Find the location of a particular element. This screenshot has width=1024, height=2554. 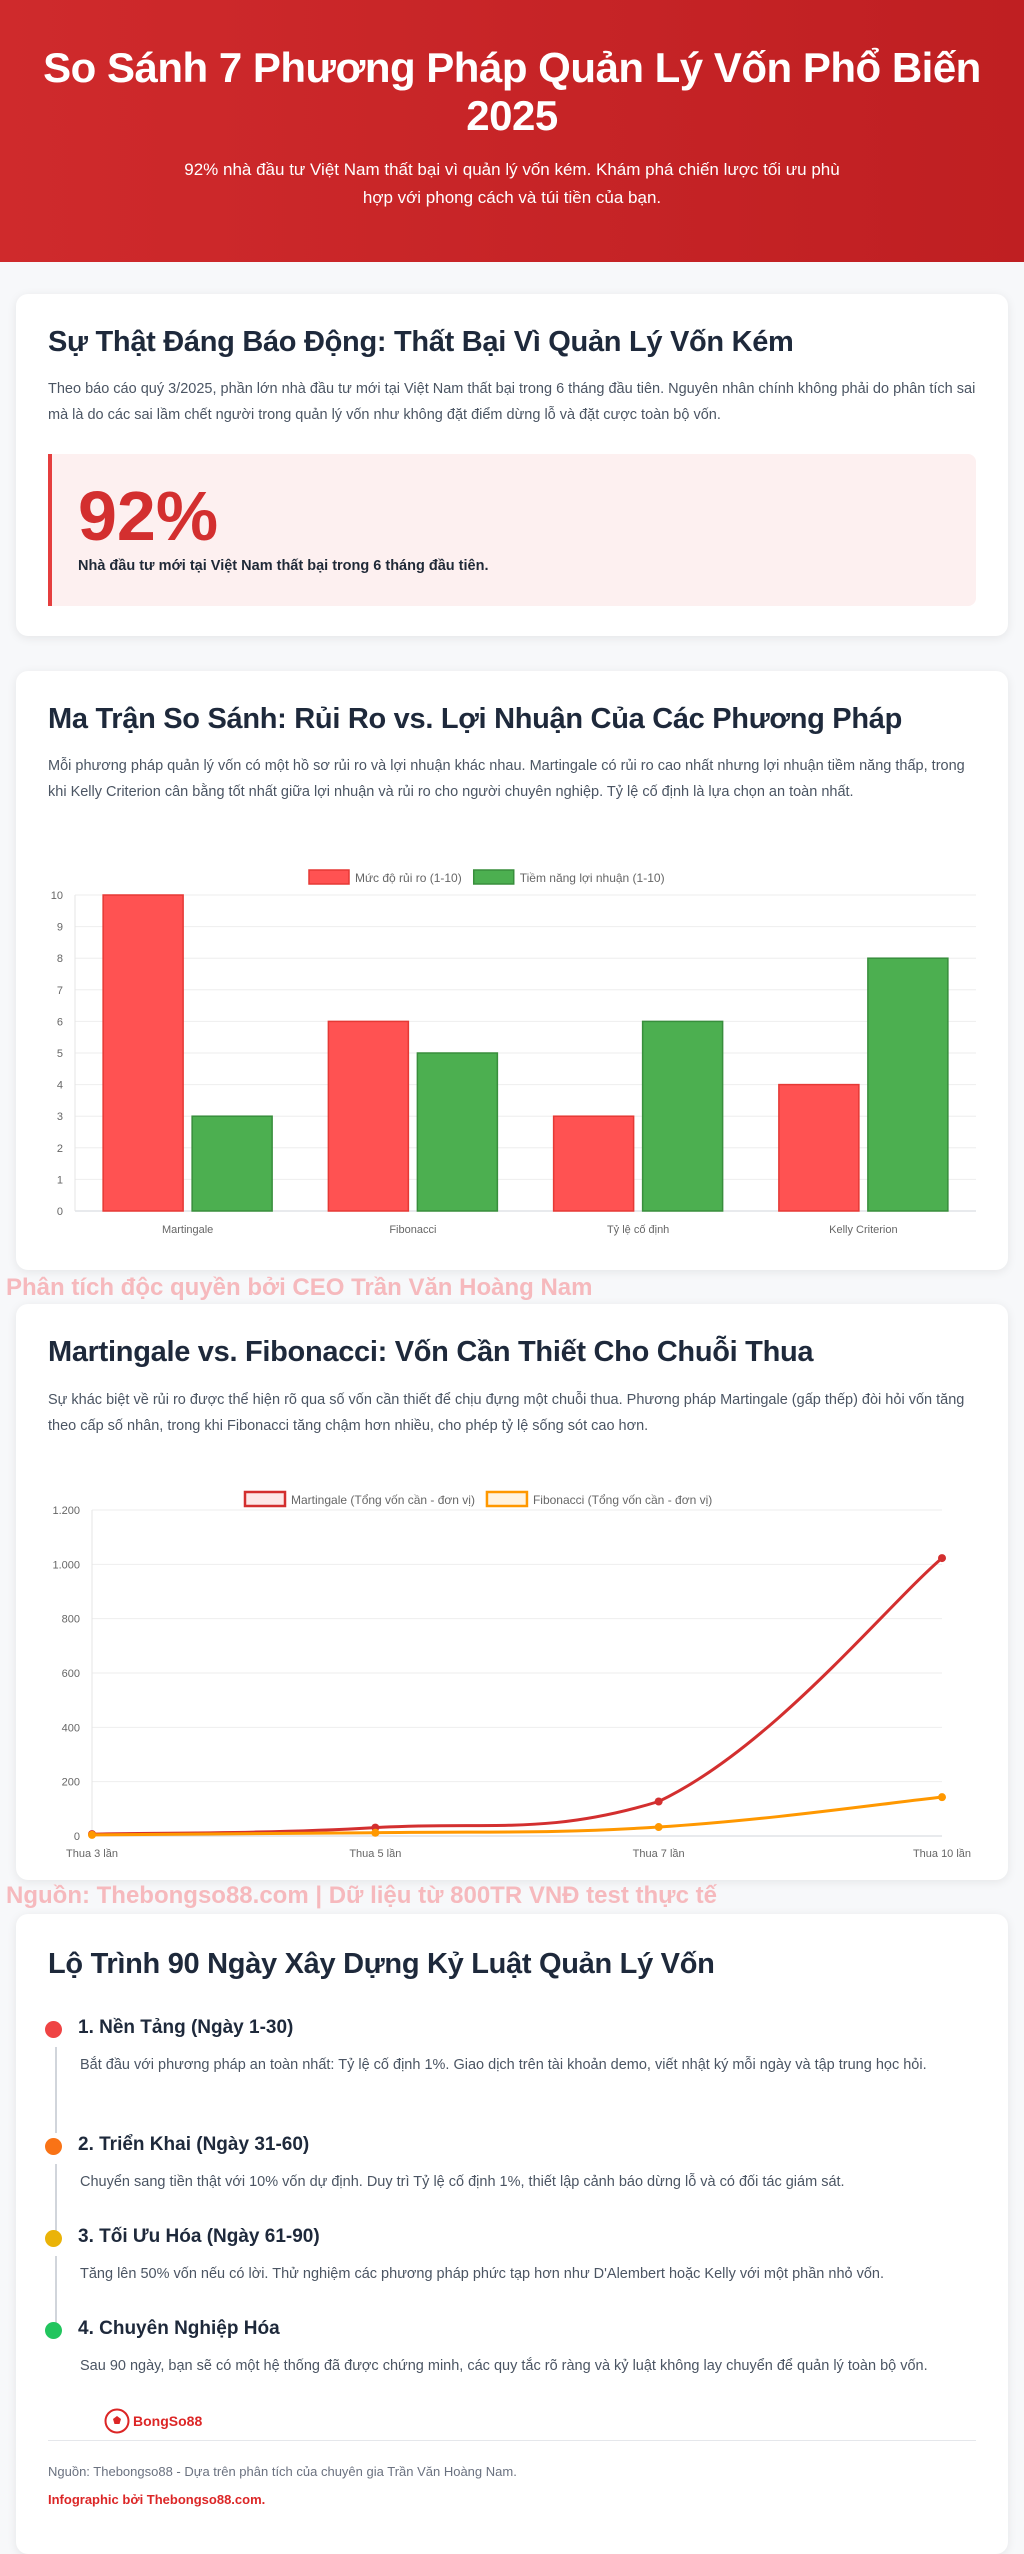

x-tick-label: Thua 7 lần is located at coordinates (659, 1854).